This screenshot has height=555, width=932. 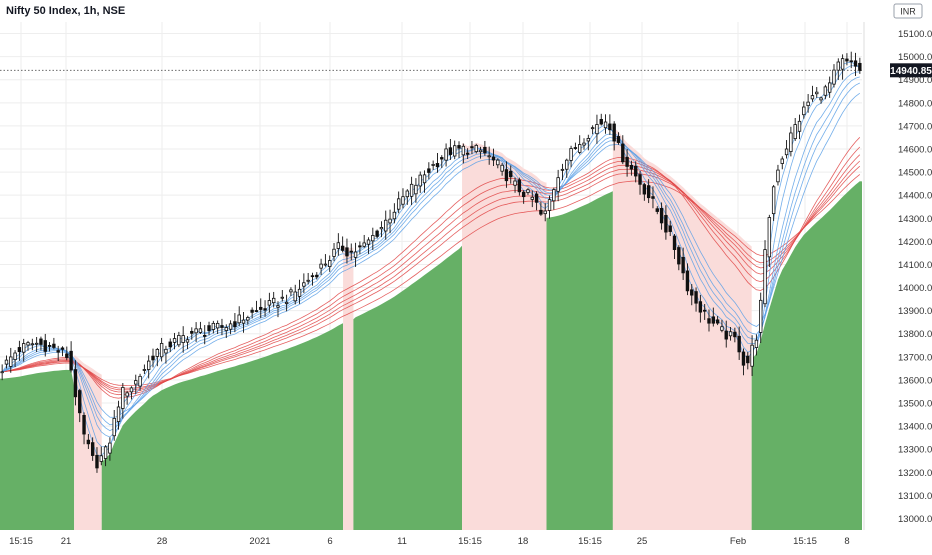 I want to click on y-tick-label: 15100.00, so click(x=915, y=34).